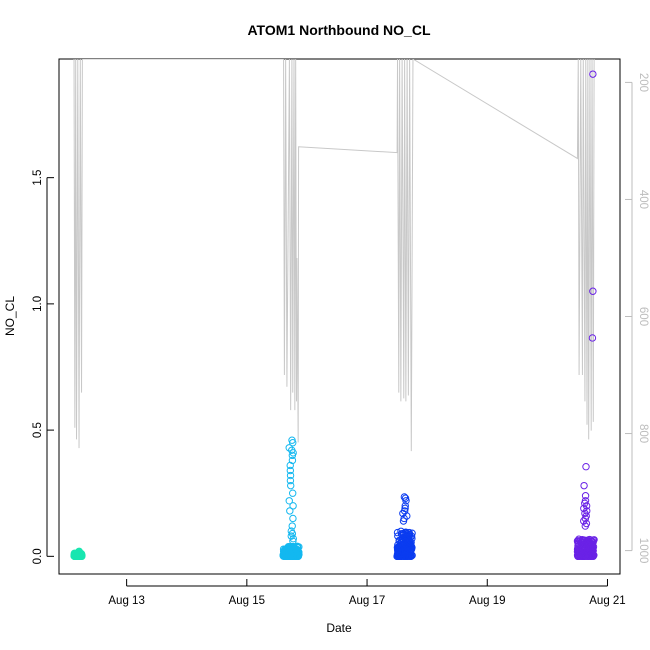 Image resolution: width=650 pixels, height=650 pixels. Describe the element at coordinates (643, 433) in the screenshot. I see `secondary-y-tick-label: 800` at that location.